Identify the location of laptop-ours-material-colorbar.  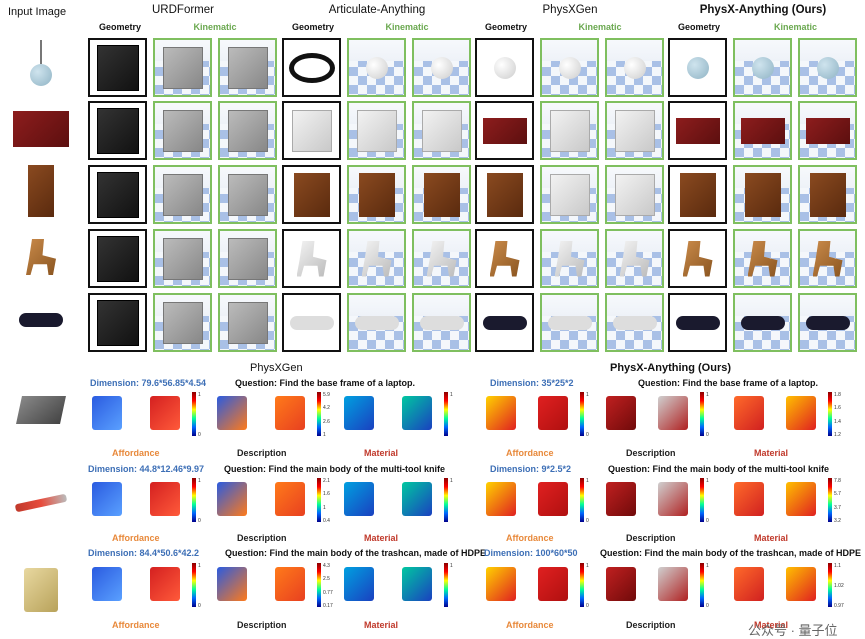
(830, 414).